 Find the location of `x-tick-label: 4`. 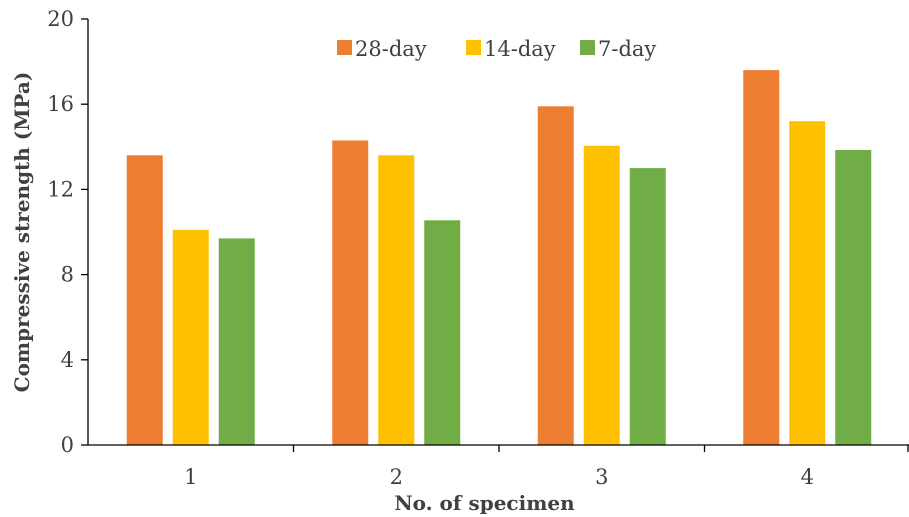

x-tick-label: 4 is located at coordinates (807, 477).